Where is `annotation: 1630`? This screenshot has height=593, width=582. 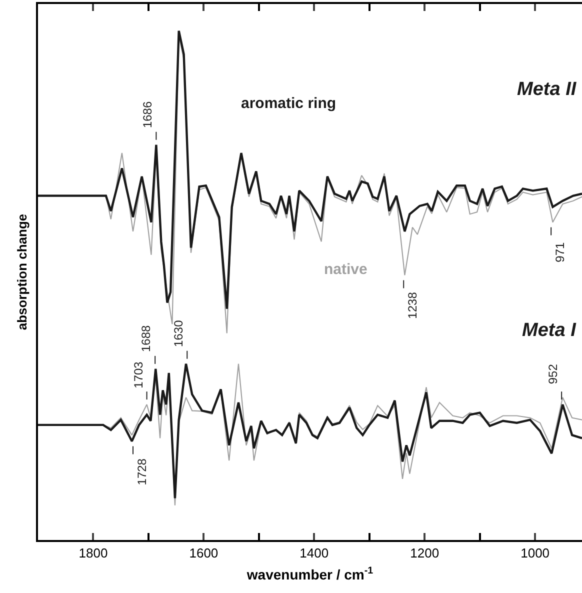
annotation: 1630 is located at coordinates (178, 333).